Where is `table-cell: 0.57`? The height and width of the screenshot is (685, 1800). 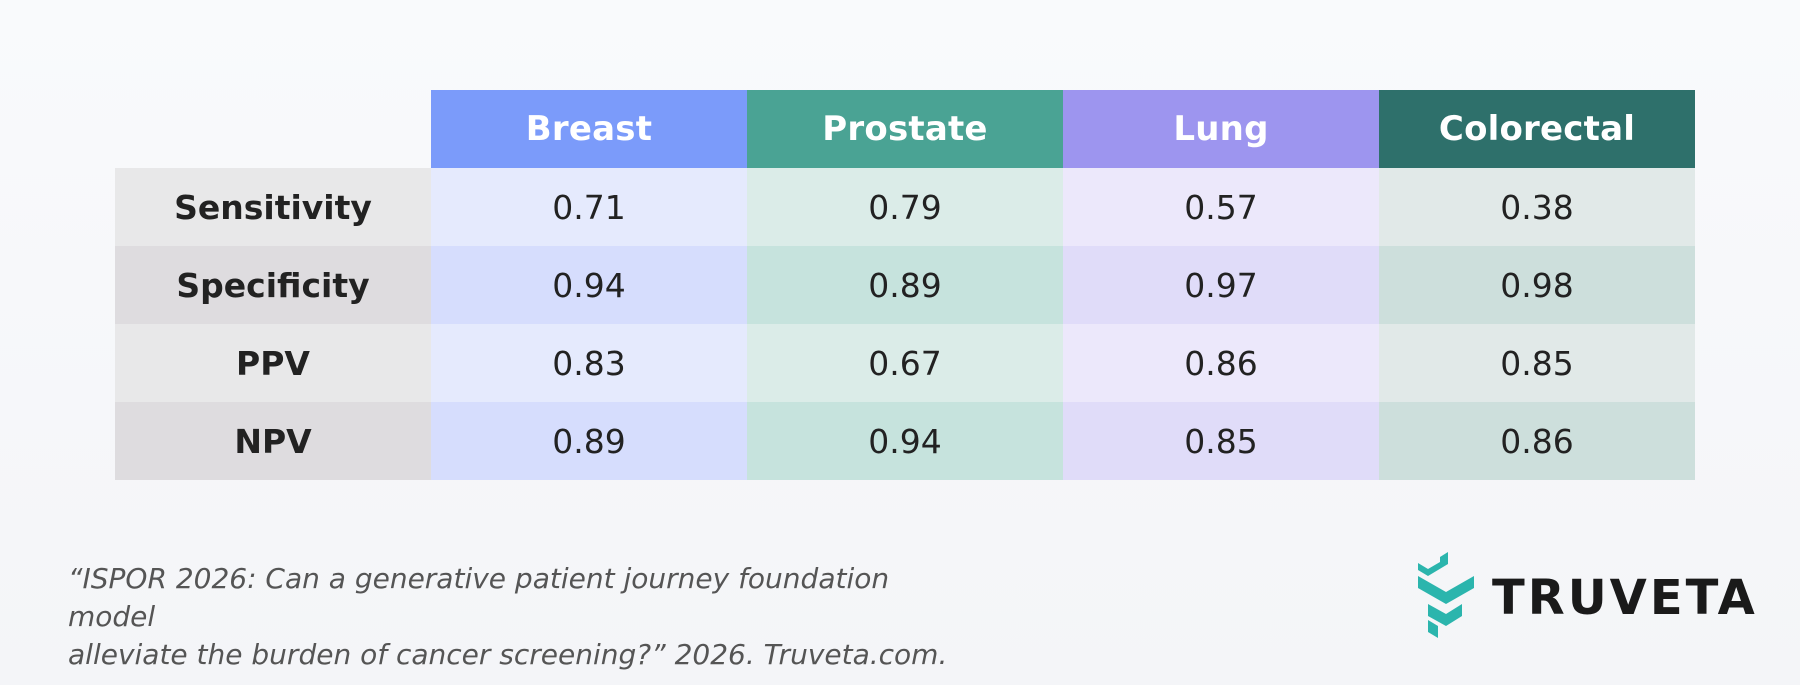
table-cell: 0.57 is located at coordinates (1221, 207).